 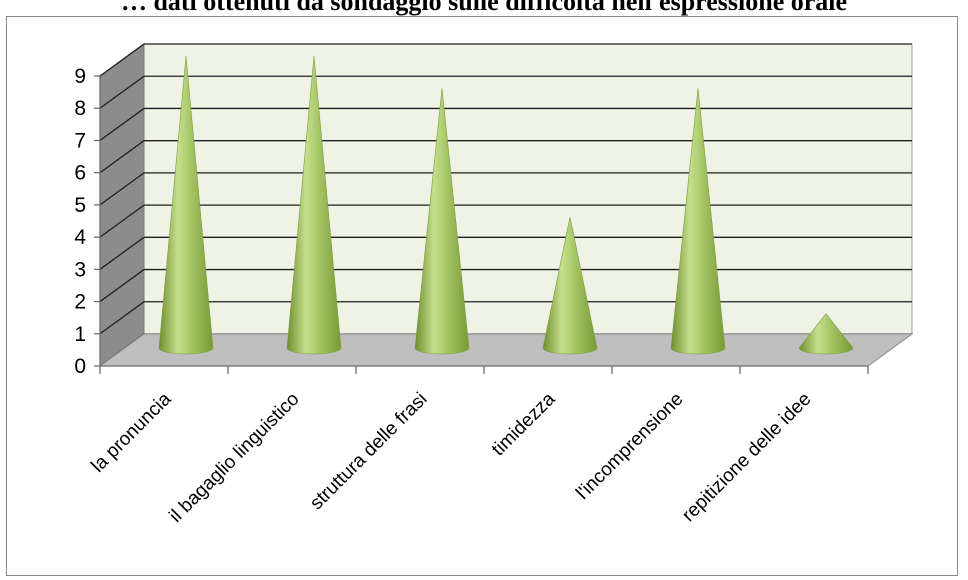 What do you see at coordinates (80, 269) in the screenshot?
I see `y-tick-label: 3` at bounding box center [80, 269].